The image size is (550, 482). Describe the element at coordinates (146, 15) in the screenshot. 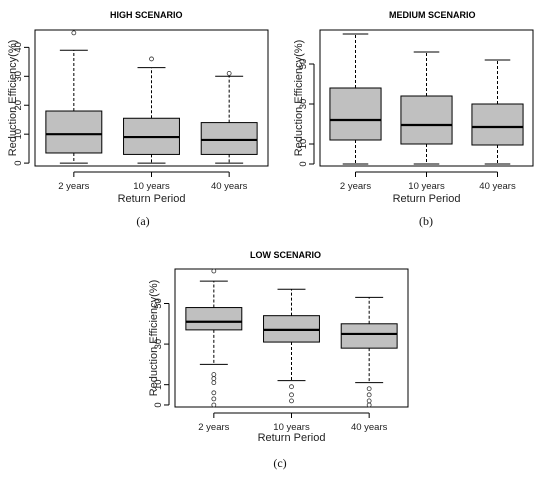

I see `chart-title: HIGH SCENARIO` at that location.